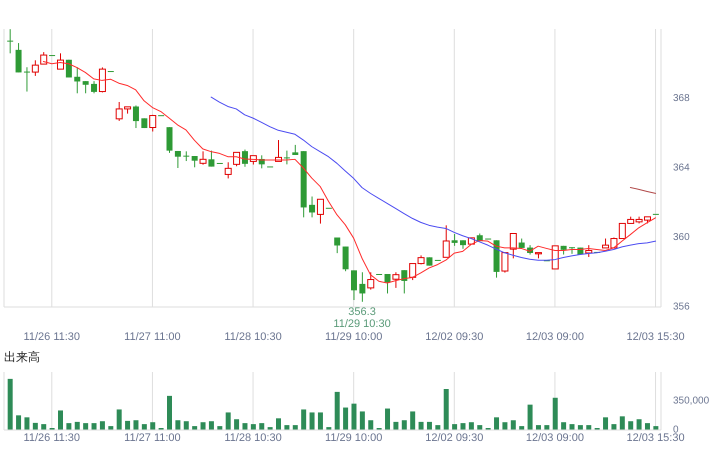 The height and width of the screenshot is (450, 712). Describe the element at coordinates (362, 312) in the screenshot. I see `annotation: 356.3` at that location.